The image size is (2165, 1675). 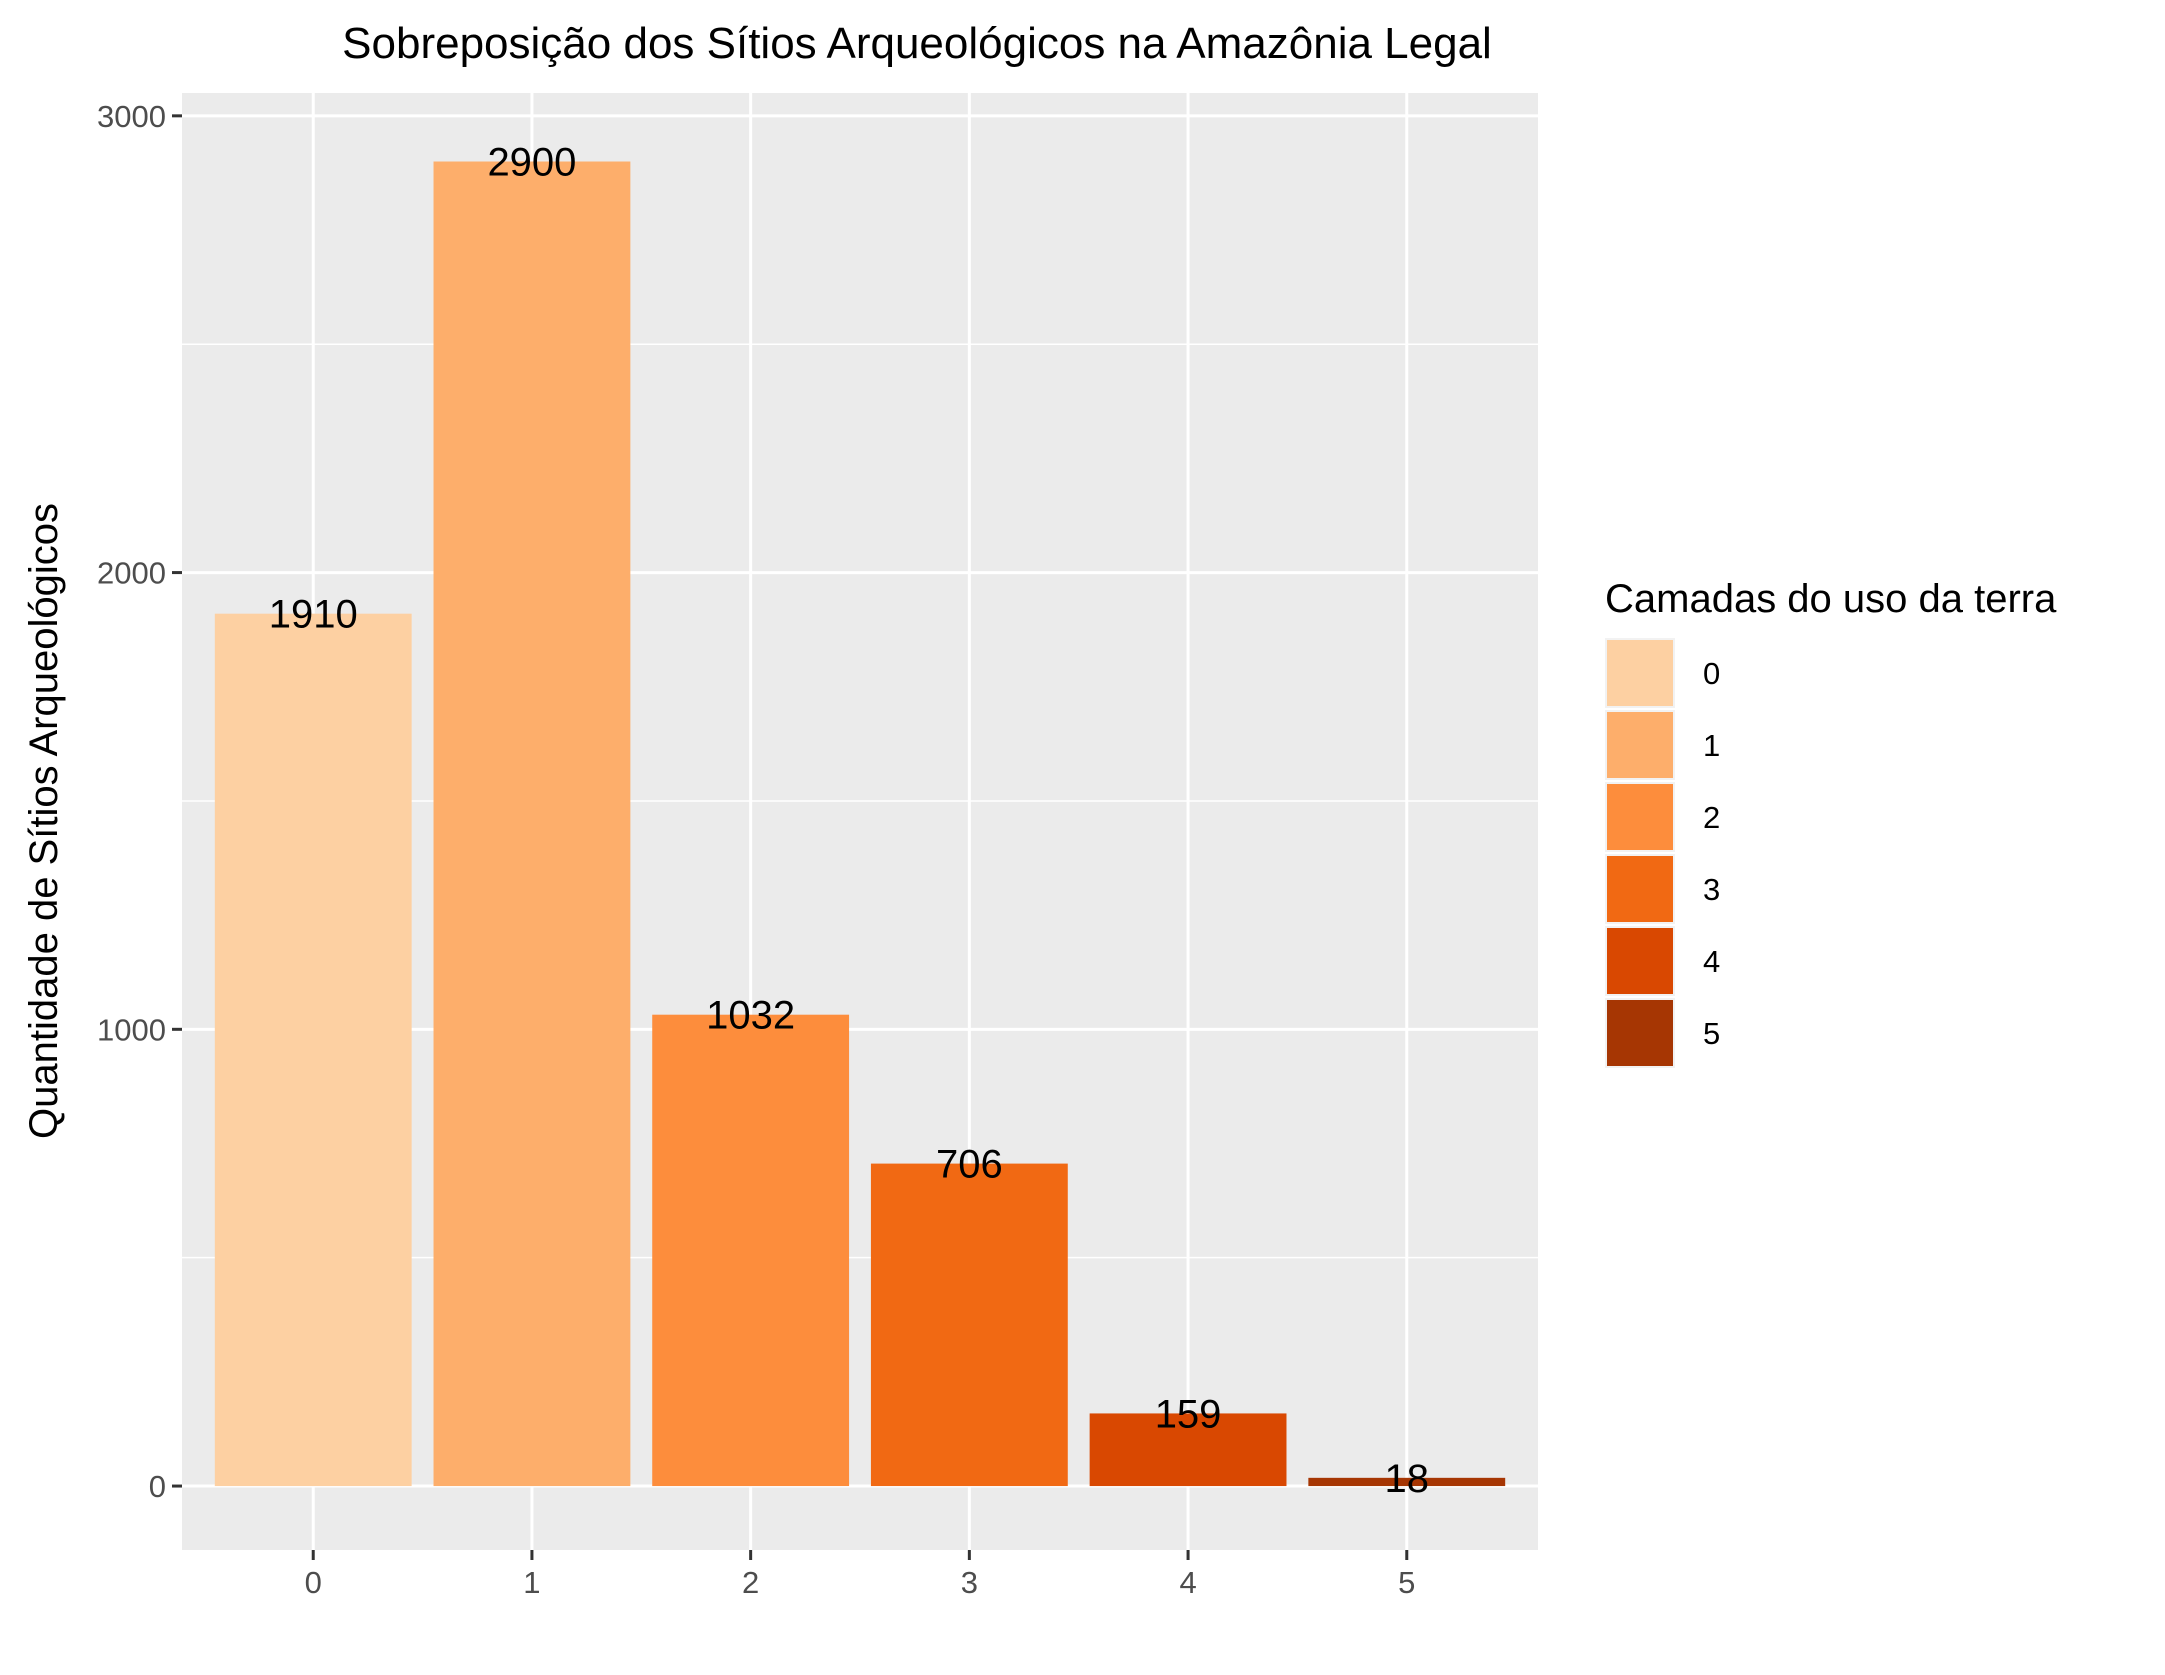 I want to click on y-axis-title: Quantidade de Sítios Arqueológicos, so click(x=44, y=821).